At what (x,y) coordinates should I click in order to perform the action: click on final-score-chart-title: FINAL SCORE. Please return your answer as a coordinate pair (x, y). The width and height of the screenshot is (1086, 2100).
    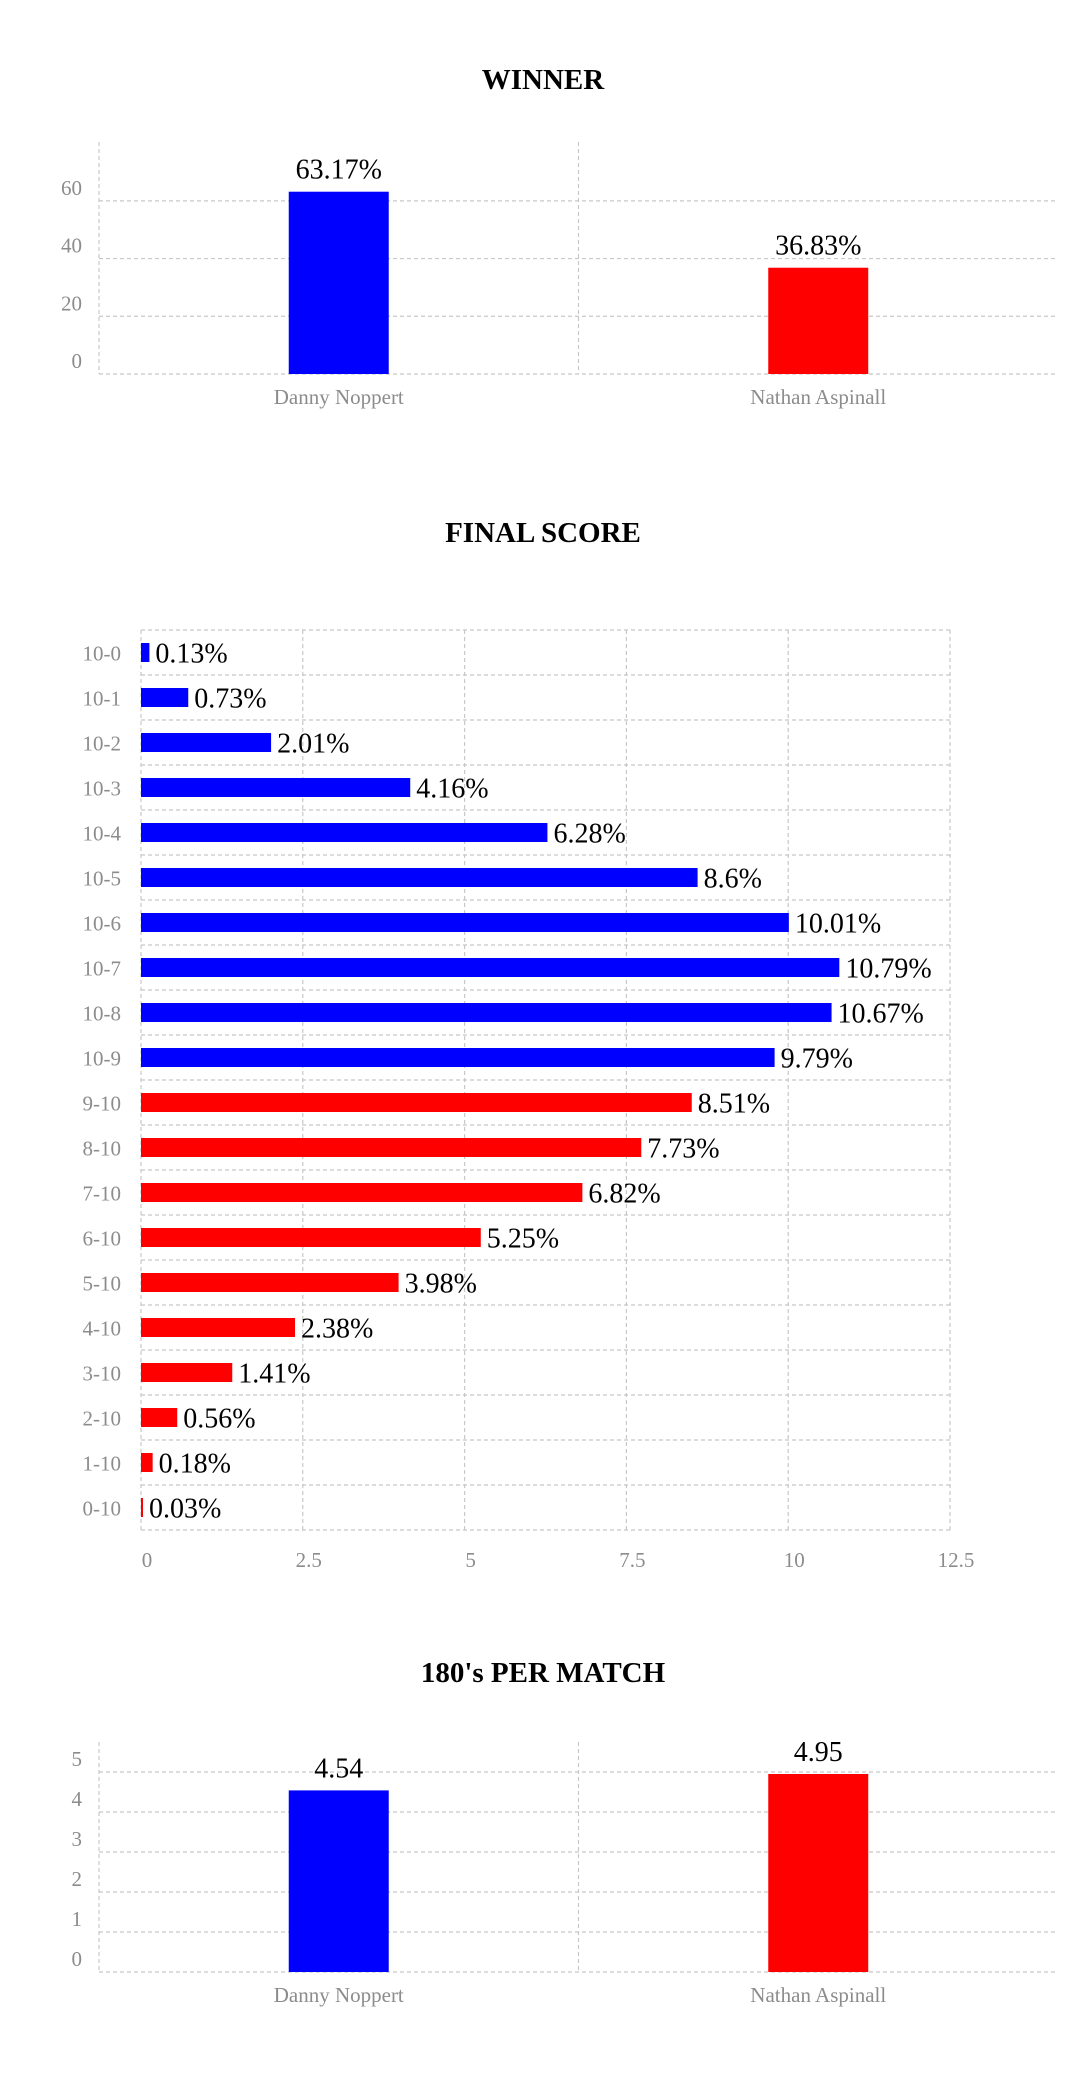
    Looking at the image, I should click on (543, 533).